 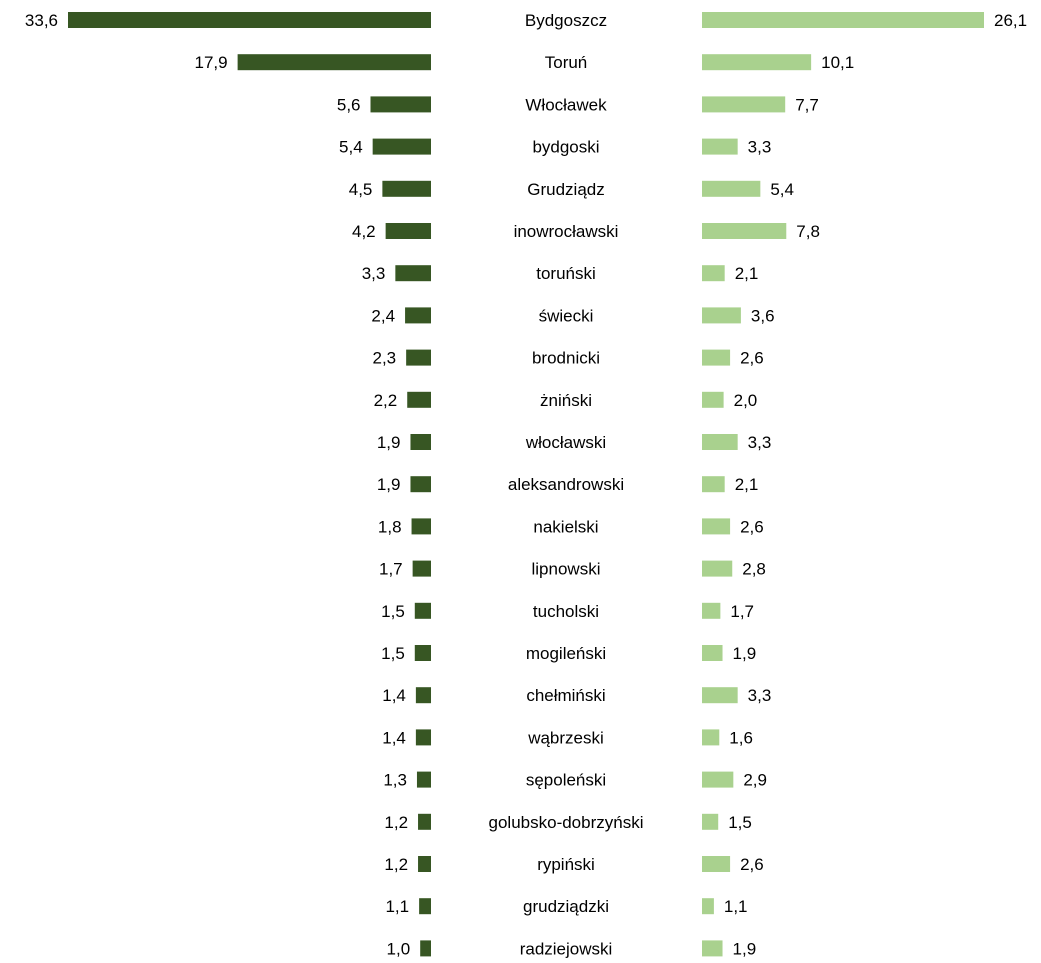 What do you see at coordinates (747, 484) in the screenshot?
I see `right-value-label: 2,1` at bounding box center [747, 484].